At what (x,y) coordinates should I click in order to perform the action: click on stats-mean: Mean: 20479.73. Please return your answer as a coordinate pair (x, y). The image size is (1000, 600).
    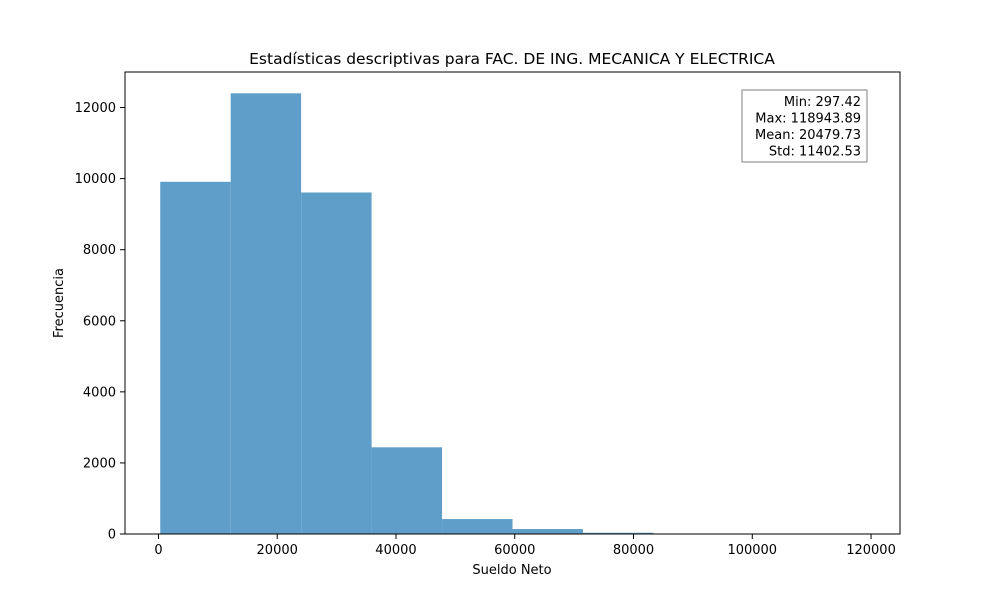
    Looking at the image, I should click on (808, 135).